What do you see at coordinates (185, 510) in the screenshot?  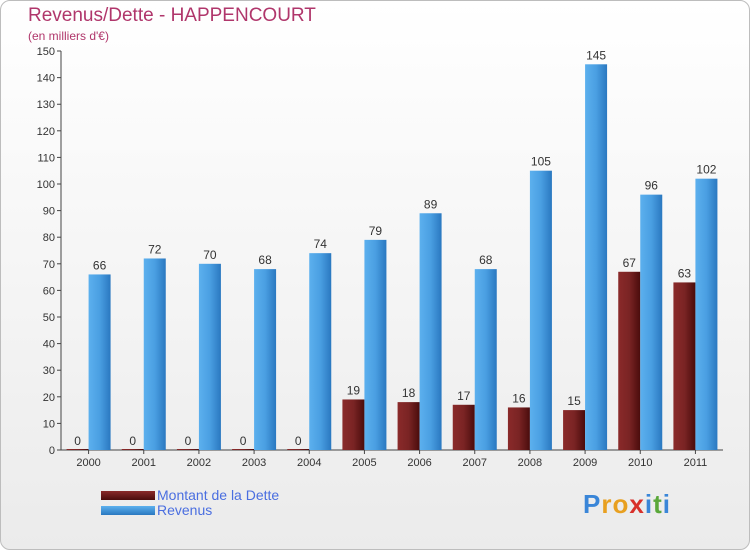 I see `legend-label-revenus: Revenus` at bounding box center [185, 510].